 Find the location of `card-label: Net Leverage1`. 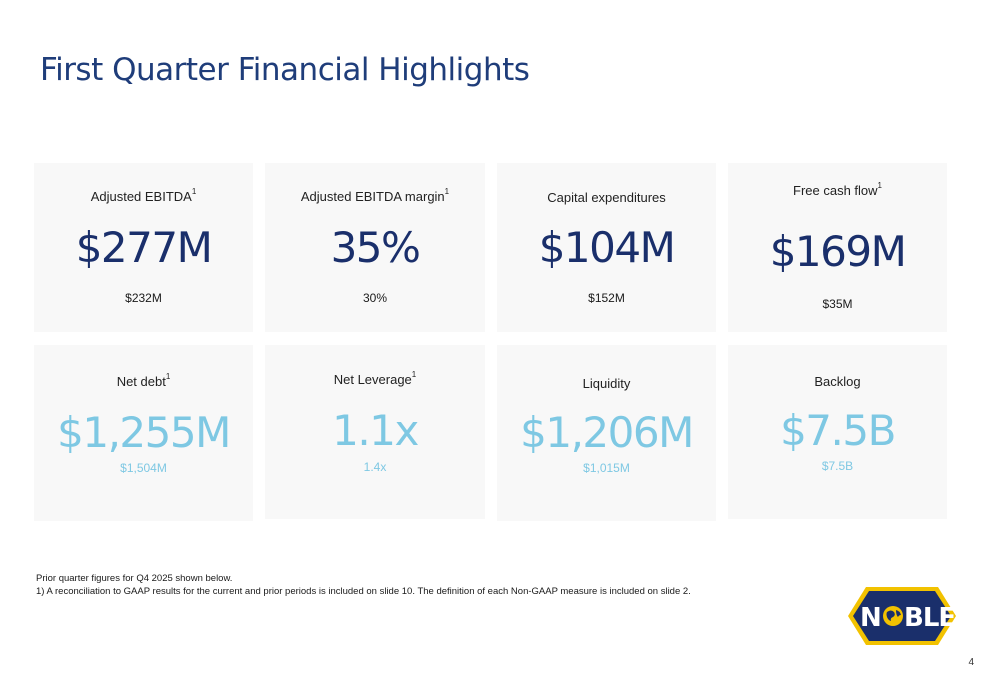

card-label: Net Leverage1 is located at coordinates (375, 378).